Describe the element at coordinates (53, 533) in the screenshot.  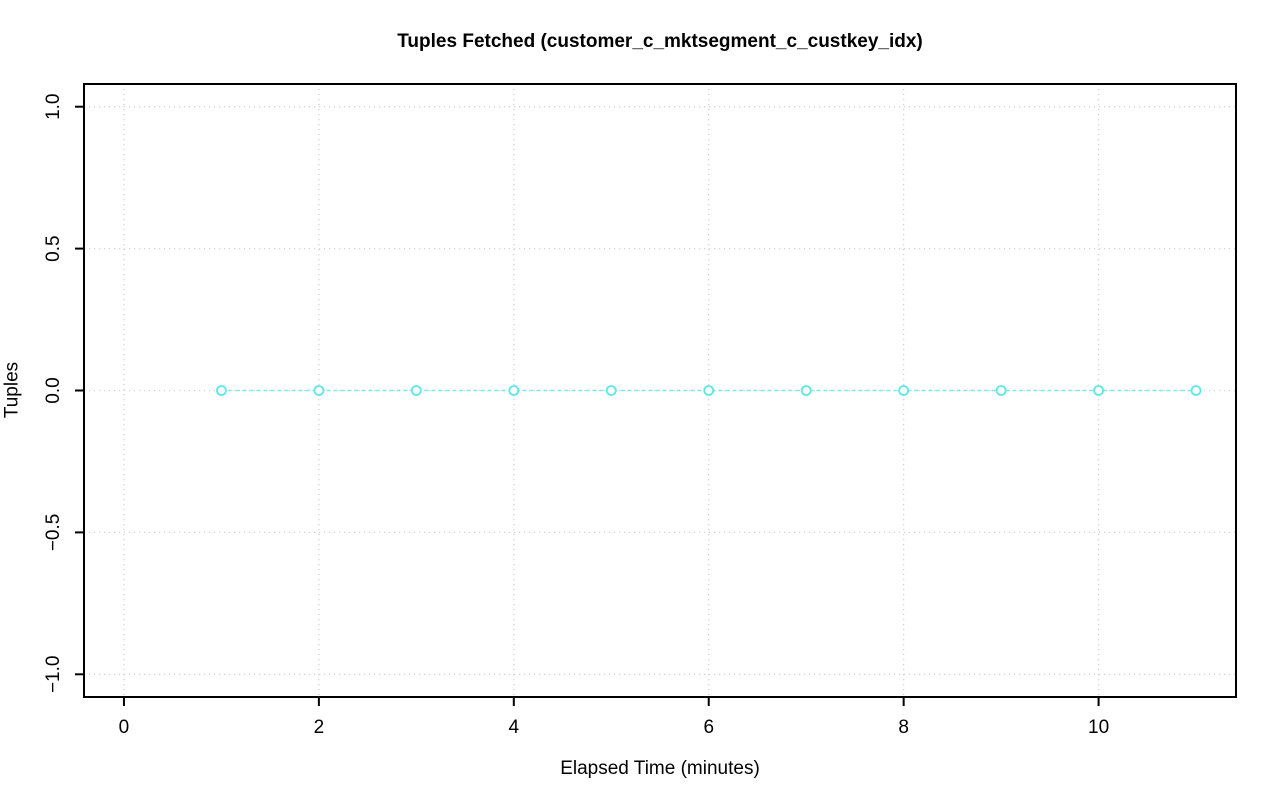
I see `y-tick-label: −0.5` at that location.